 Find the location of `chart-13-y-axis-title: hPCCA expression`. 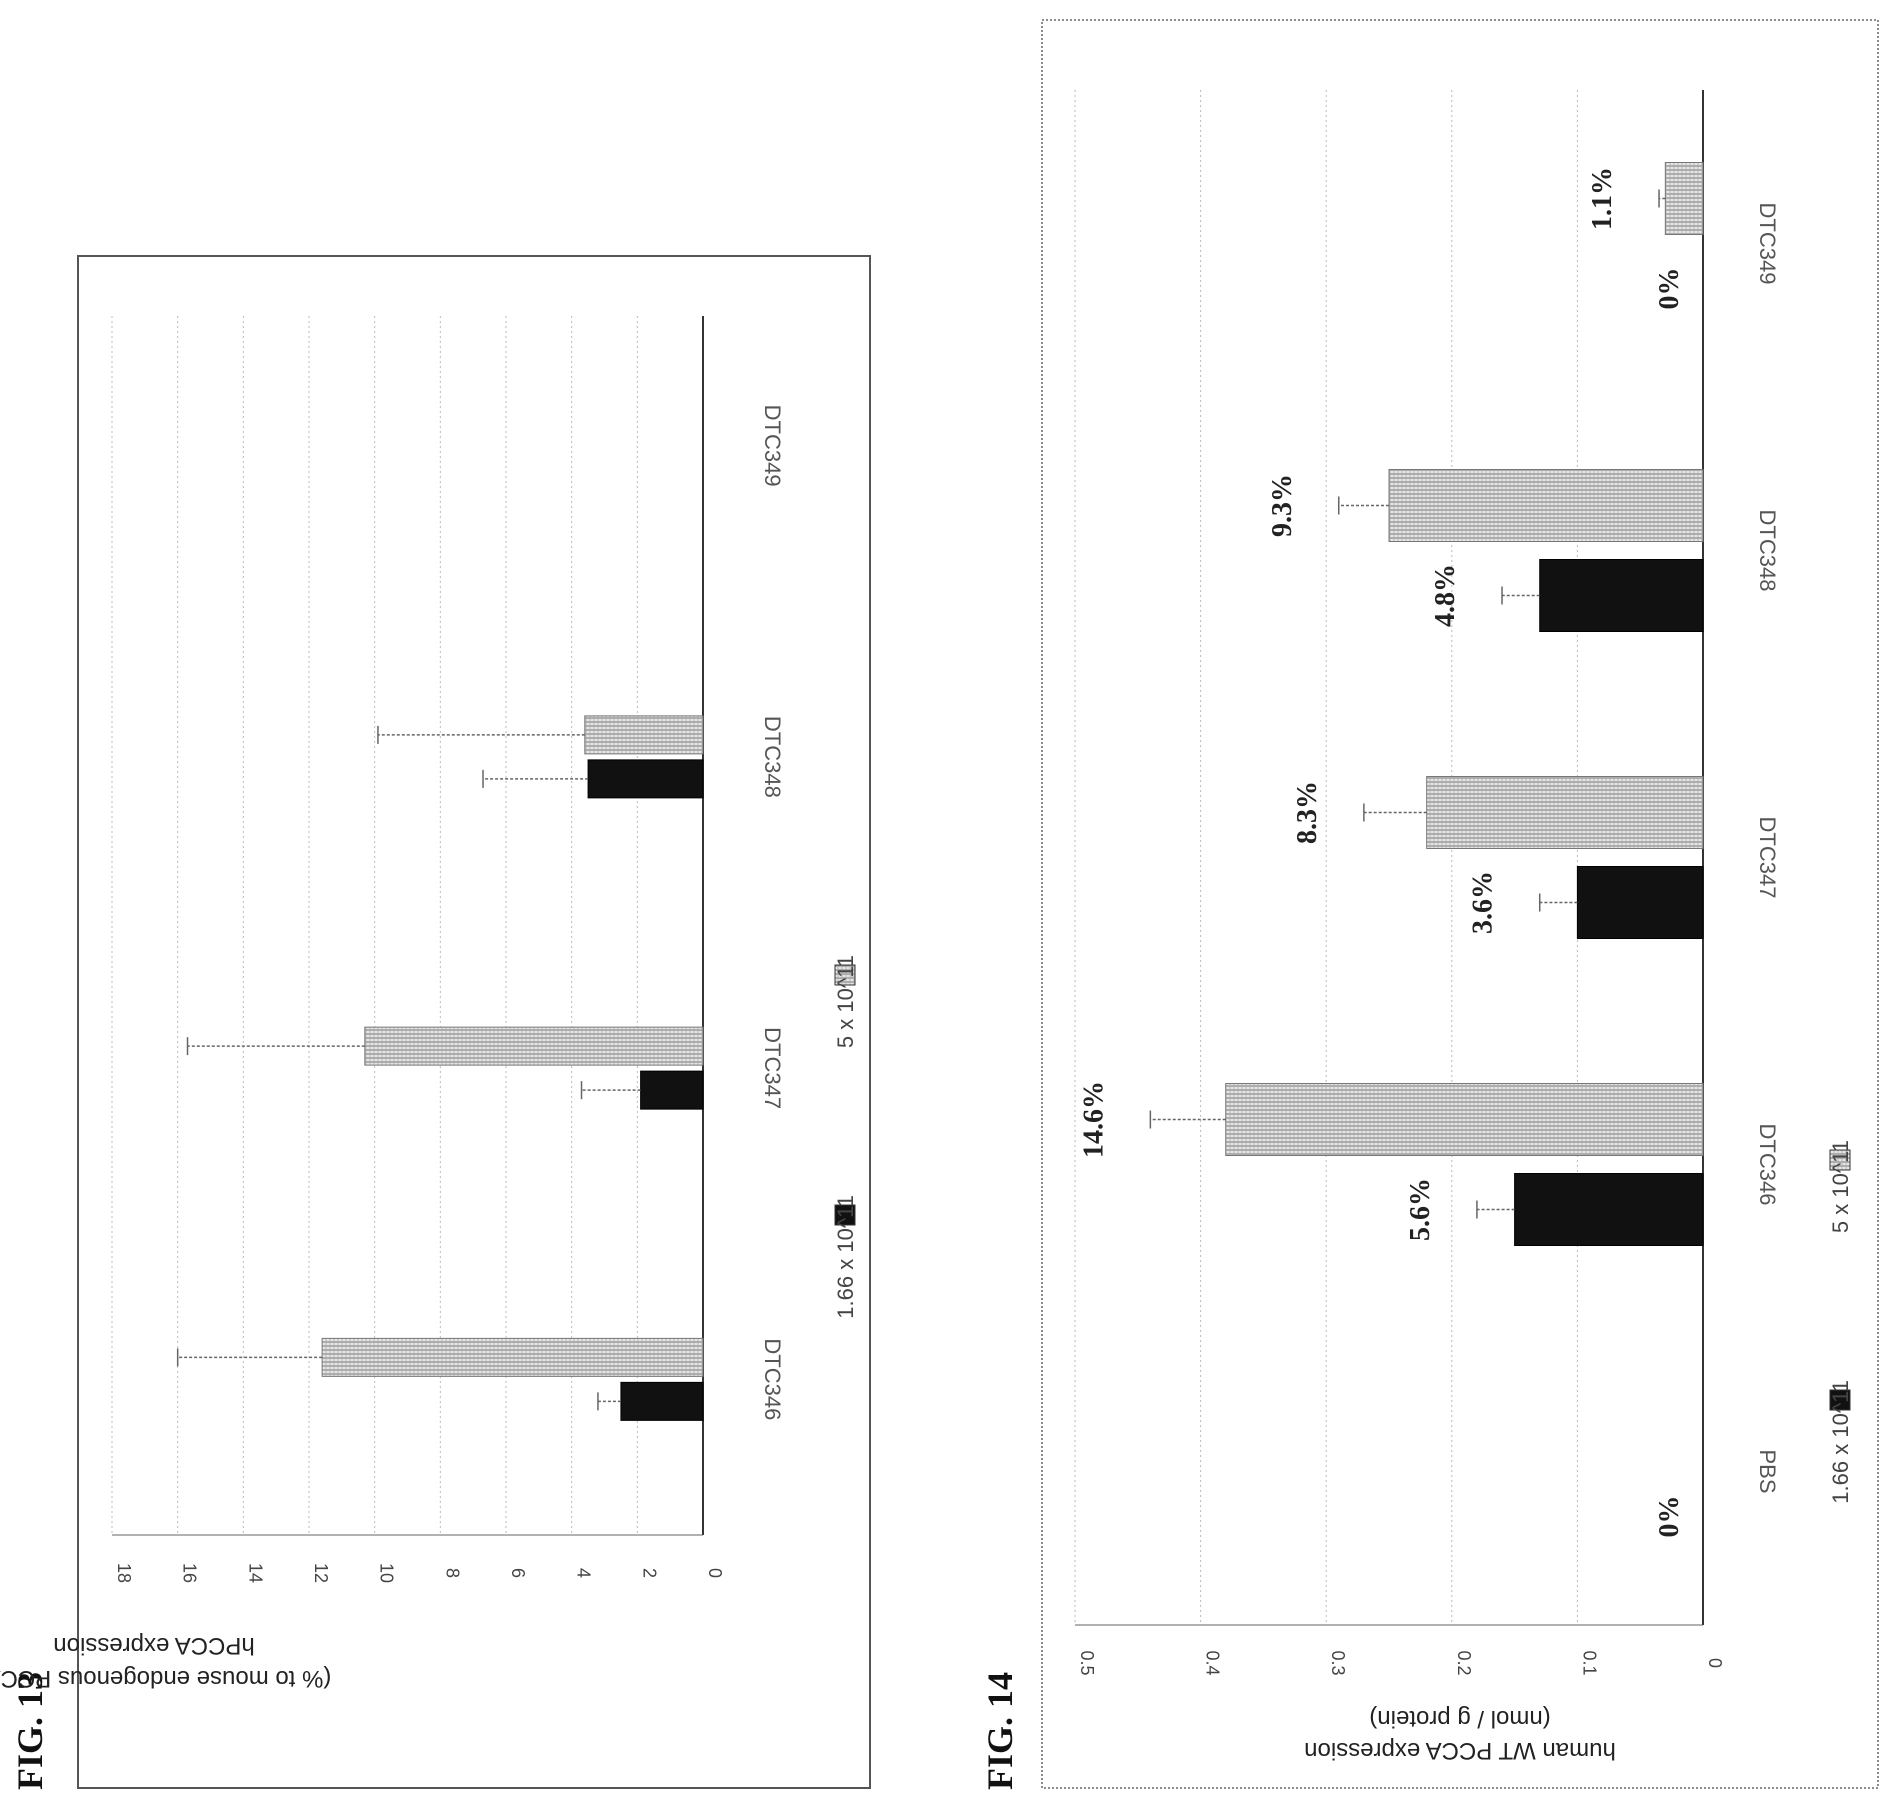

chart-13-y-axis-title: hPCCA expression is located at coordinates (153, 1645).